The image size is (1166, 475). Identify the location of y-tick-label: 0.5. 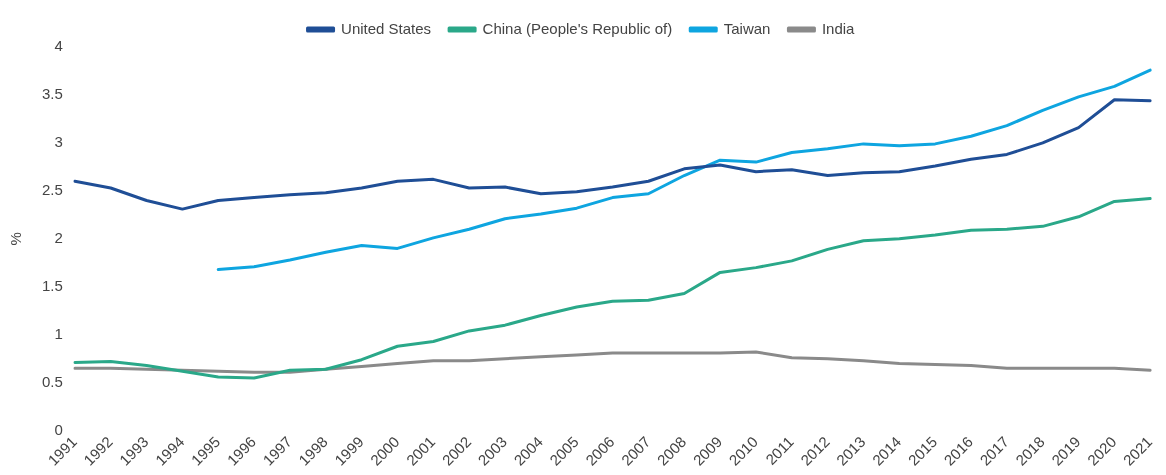
(52, 381).